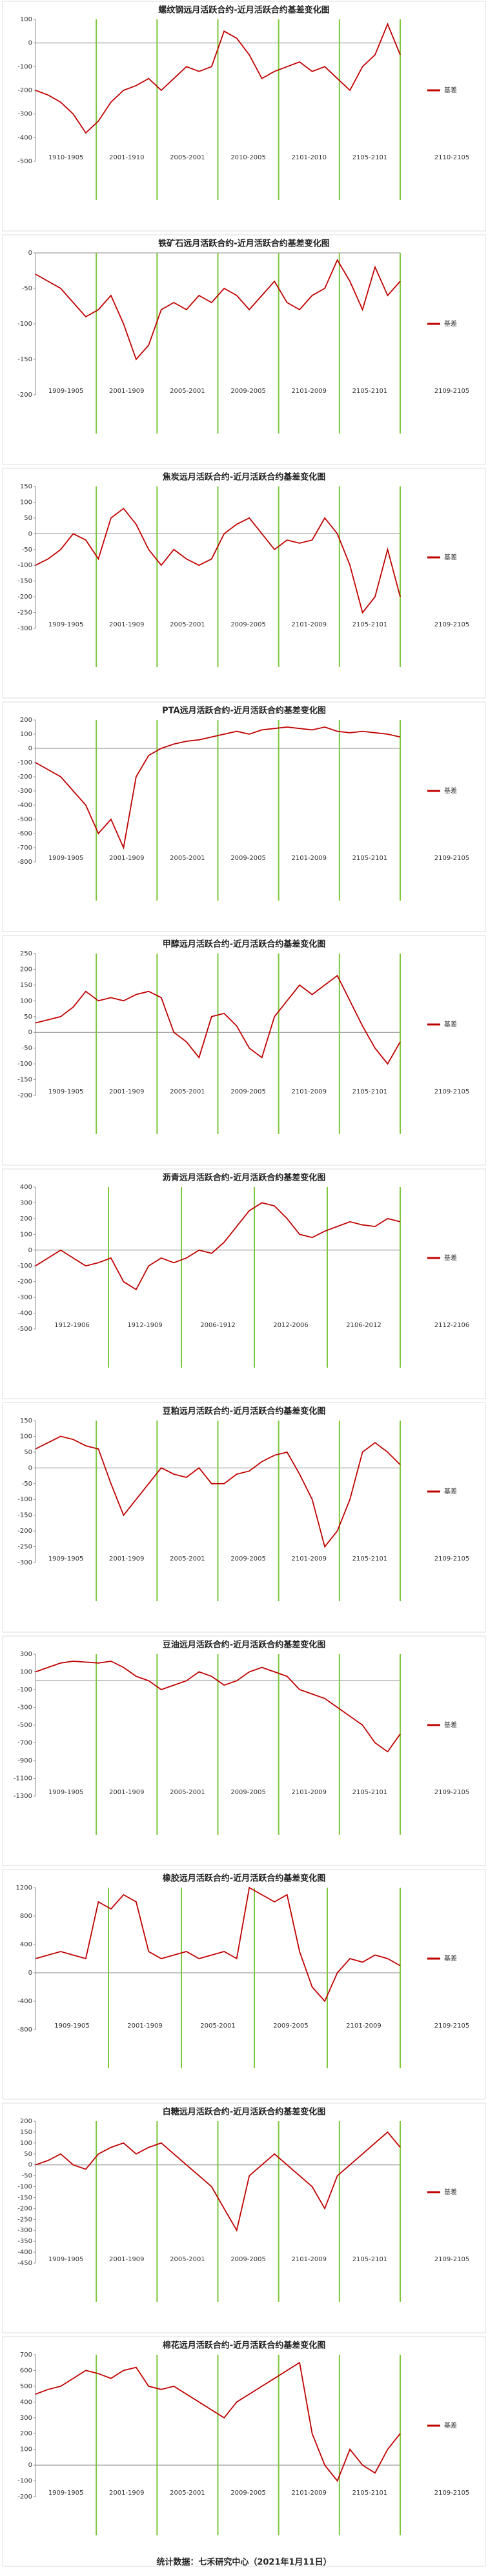 Image resolution: width=488 pixels, height=2576 pixels. I want to click on chart-title: 沥青远月活跃合约-近月活跃合约基差变化图, so click(244, 1178).